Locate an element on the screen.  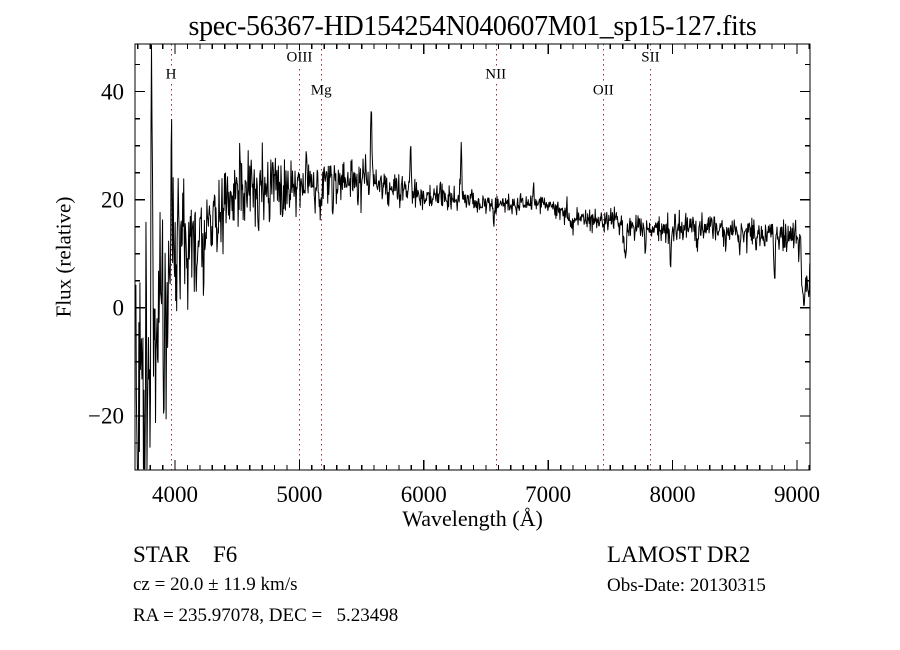
cz-text: cz = 20.0 ± 11.9 km/s is located at coordinates (215, 584).